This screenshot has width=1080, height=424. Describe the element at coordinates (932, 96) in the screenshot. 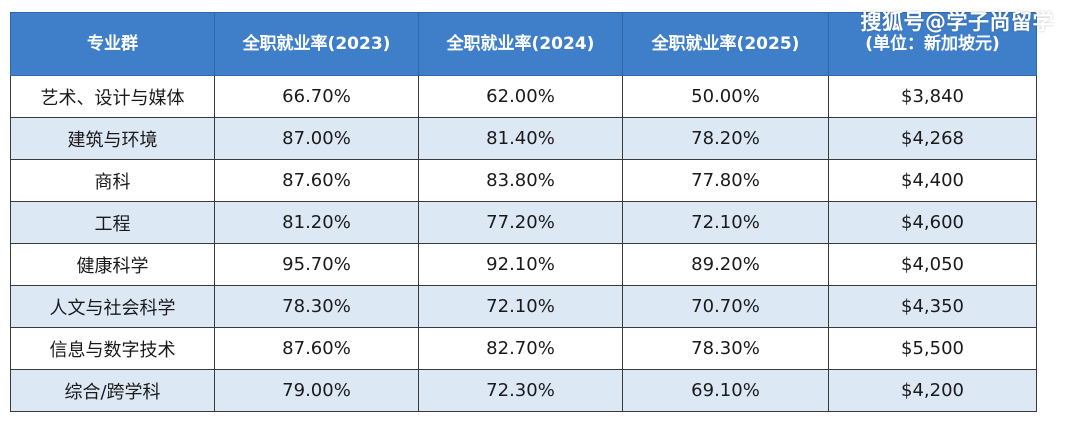

I see `cell-salary: $3,840` at that location.